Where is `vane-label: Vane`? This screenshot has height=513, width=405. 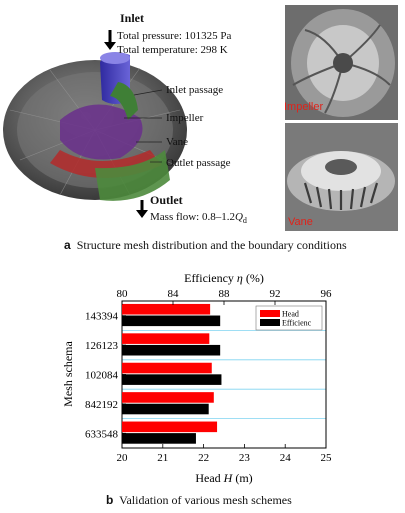 vane-label: Vane is located at coordinates (177, 142).